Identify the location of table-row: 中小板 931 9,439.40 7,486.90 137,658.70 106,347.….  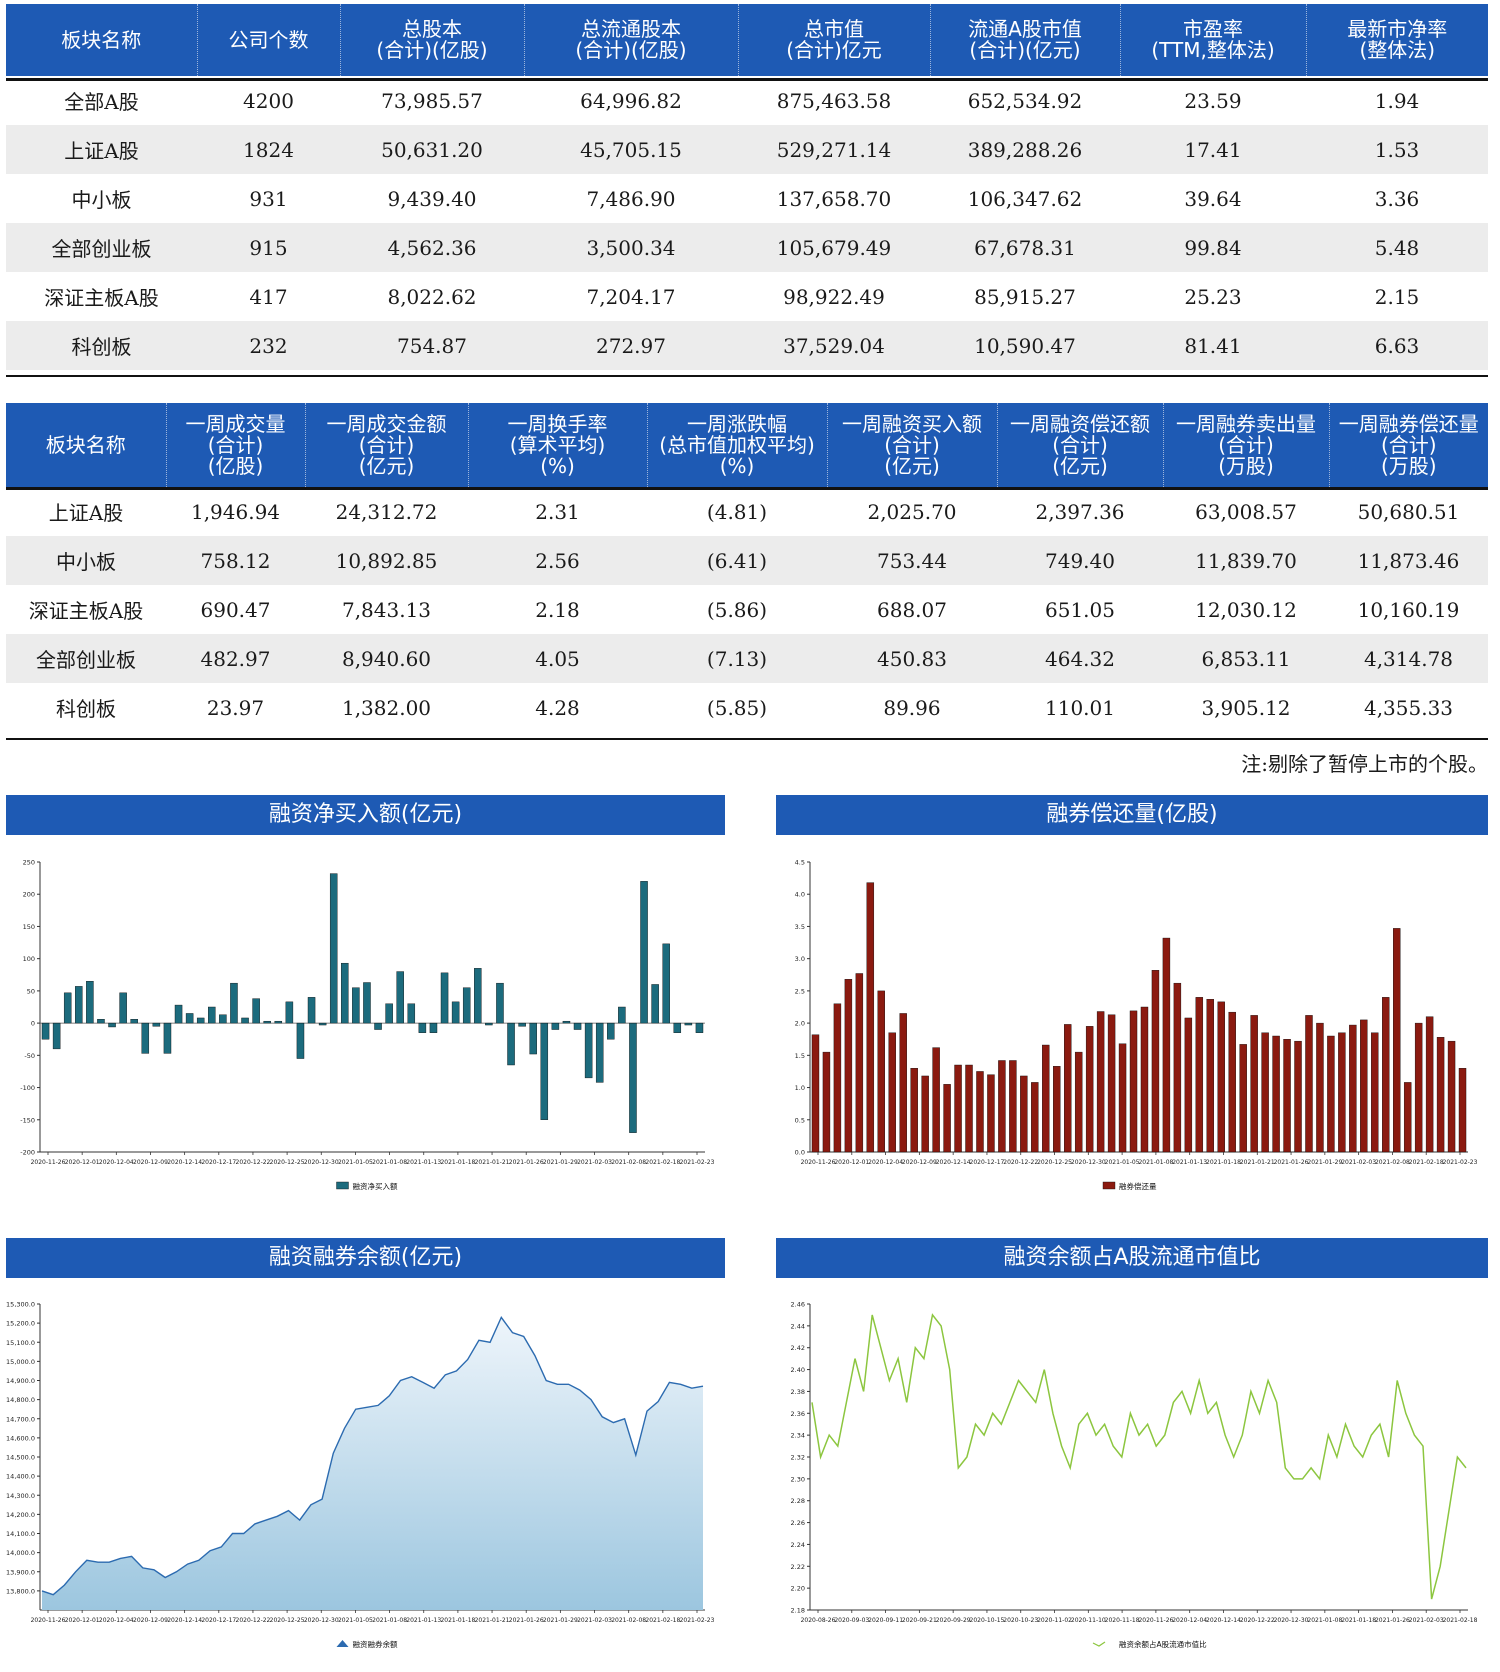
(747, 198).